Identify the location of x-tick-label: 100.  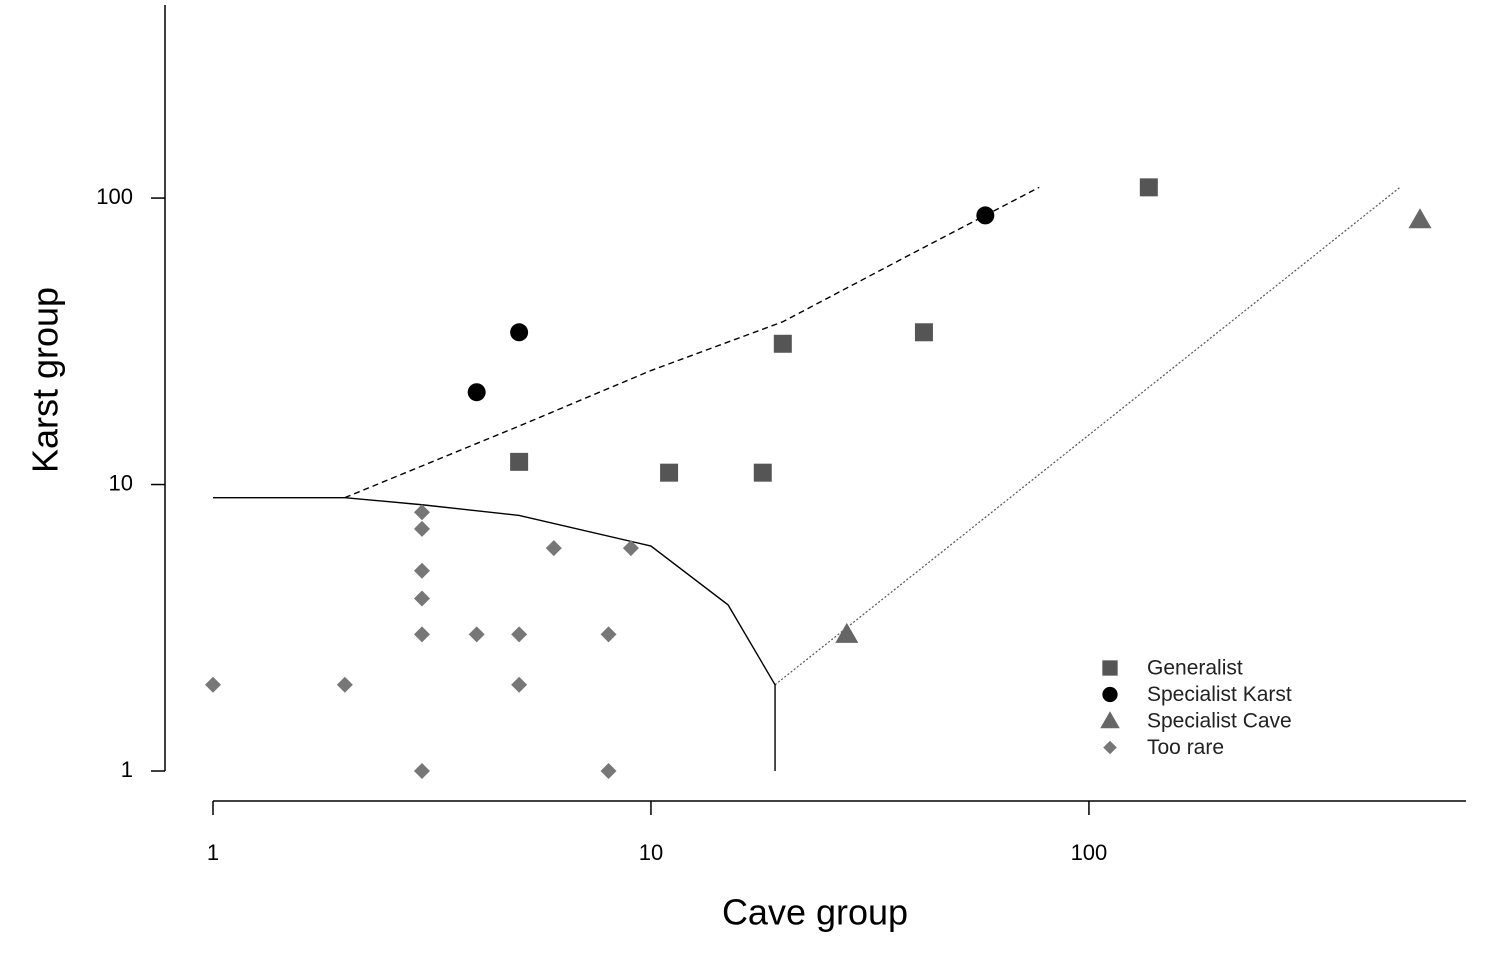
(1089, 852).